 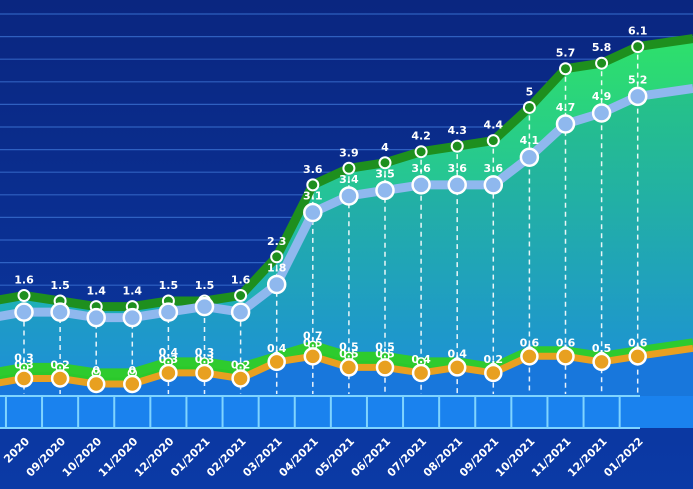 I want to click on marker-series-2-03/2021, so click(x=276, y=284).